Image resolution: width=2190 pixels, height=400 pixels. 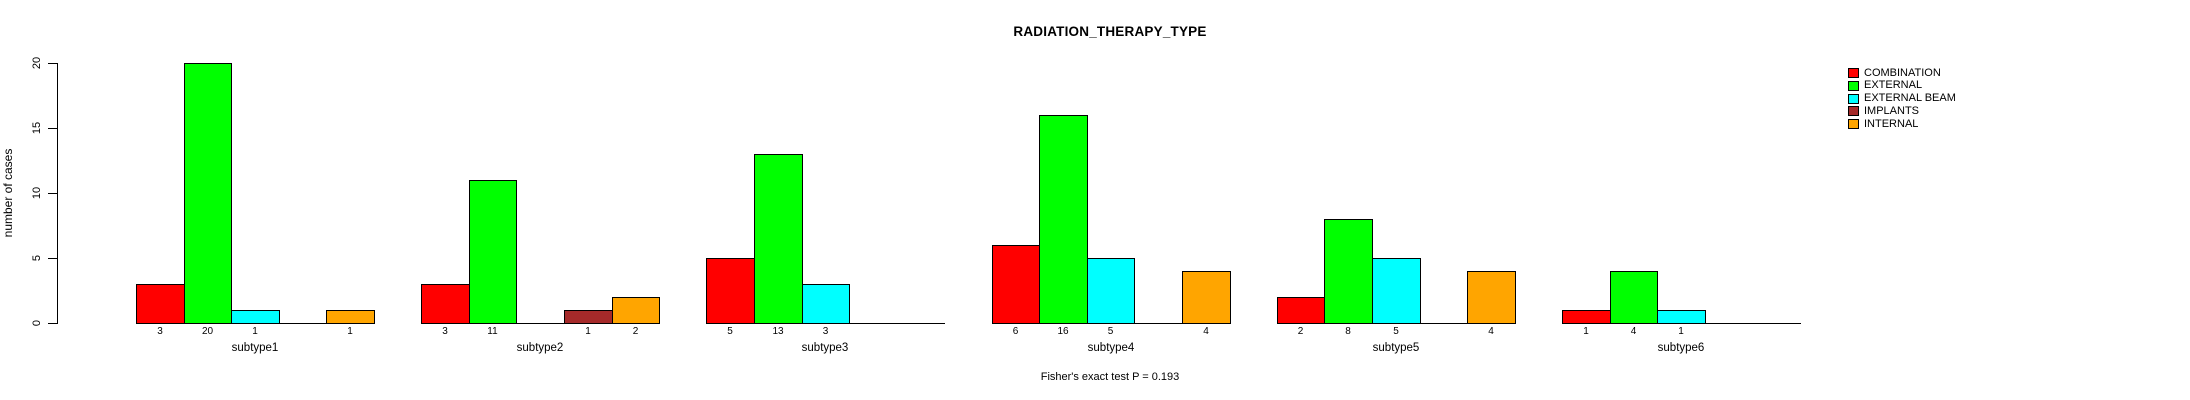 I want to click on bar-value-label: 16, so click(x=1063, y=331).